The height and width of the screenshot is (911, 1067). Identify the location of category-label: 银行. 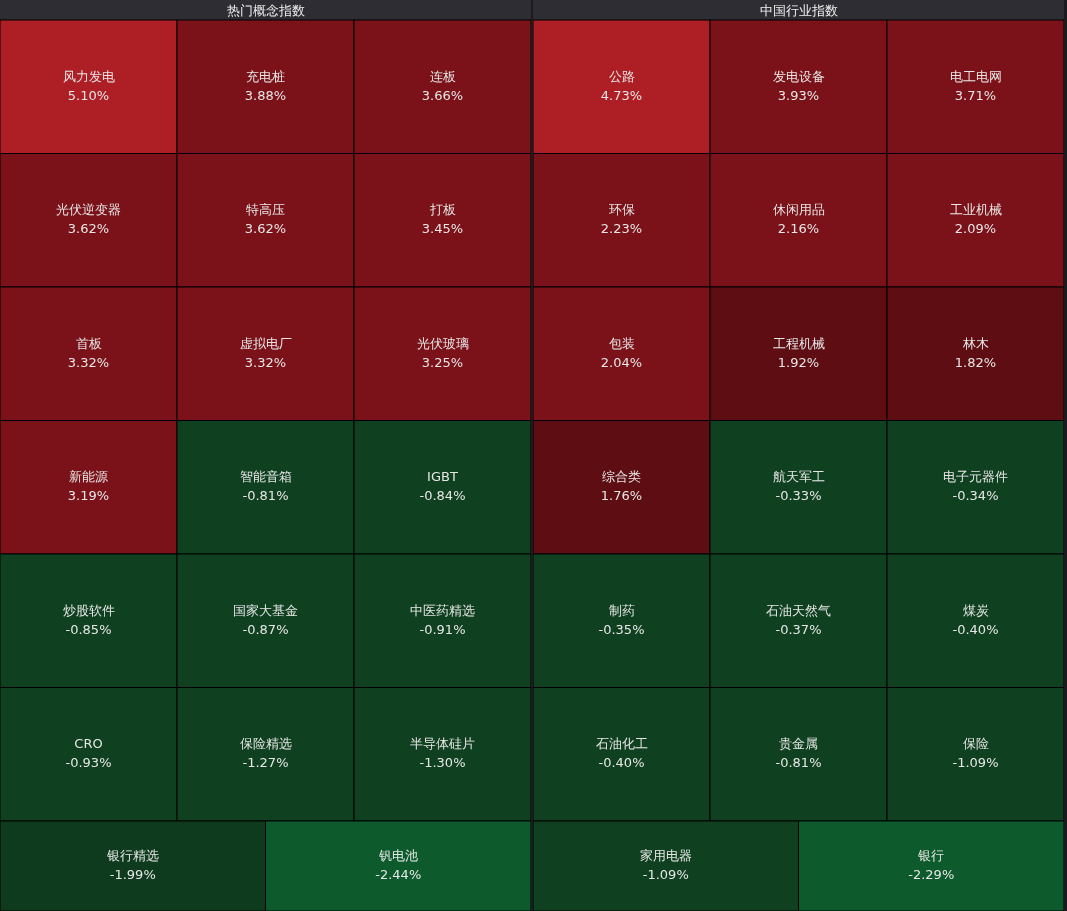
(931, 855).